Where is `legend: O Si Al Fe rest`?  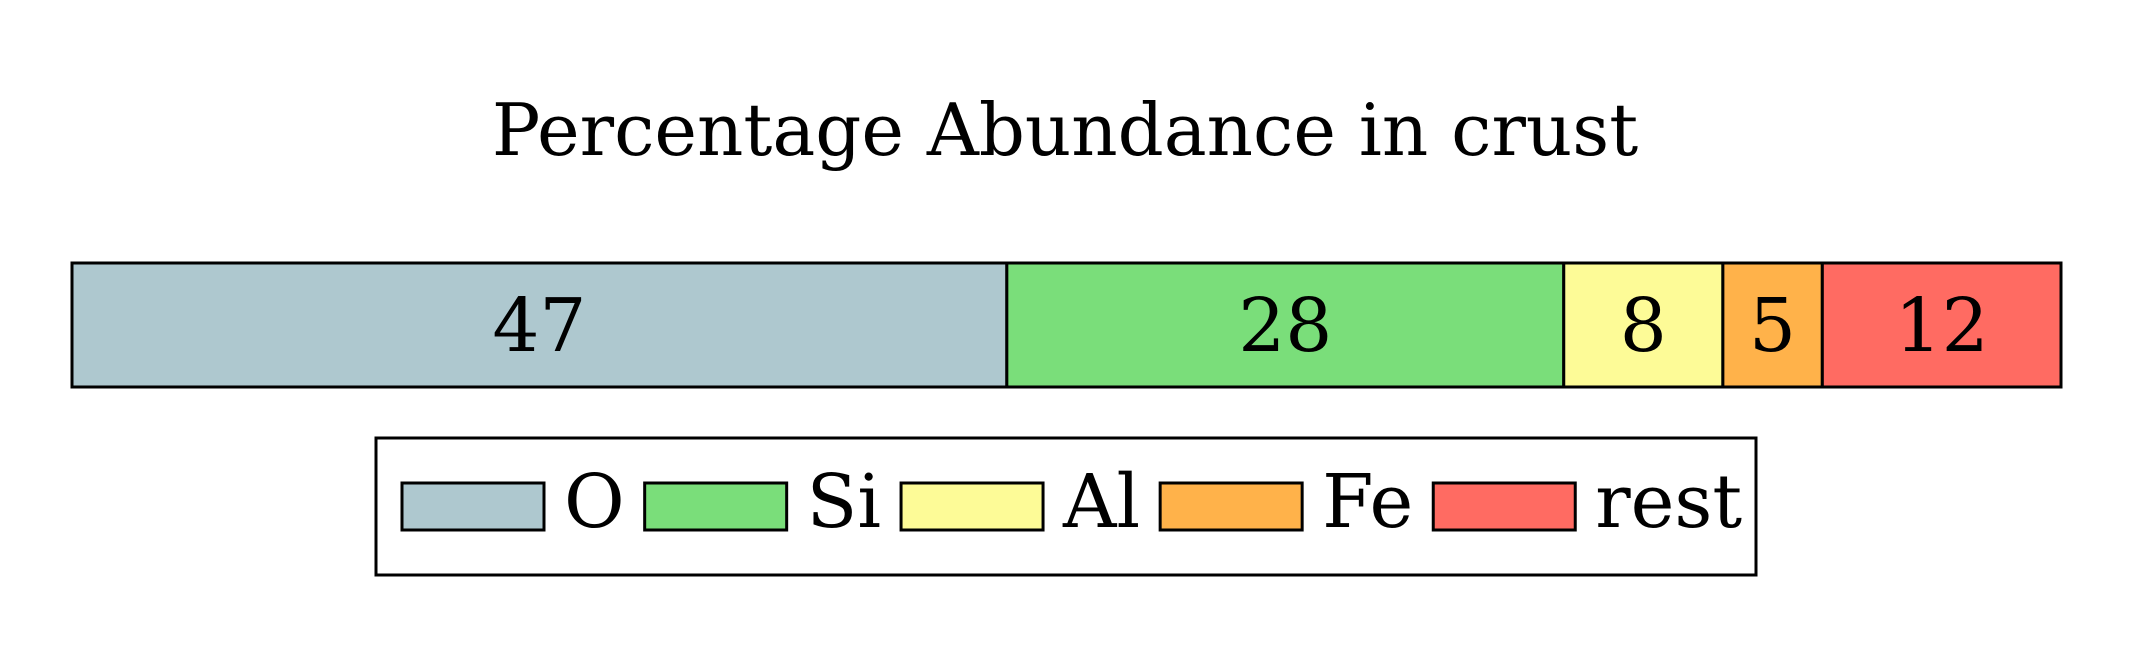
legend: O Si Al Fe rest is located at coordinates (1066, 506).